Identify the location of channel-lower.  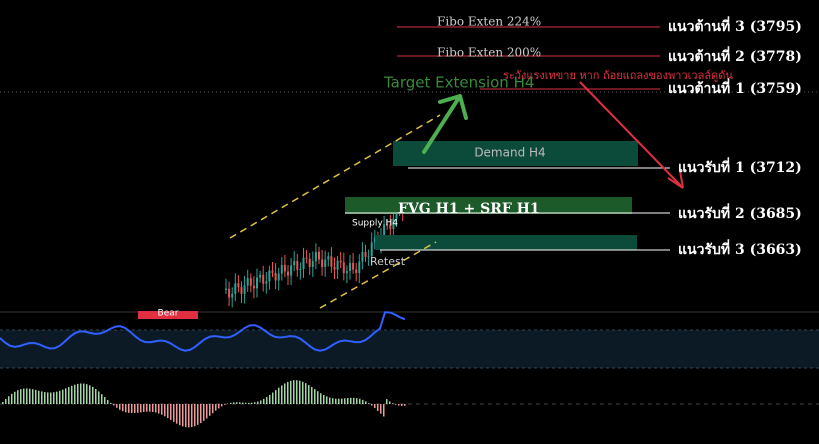
(378, 275).